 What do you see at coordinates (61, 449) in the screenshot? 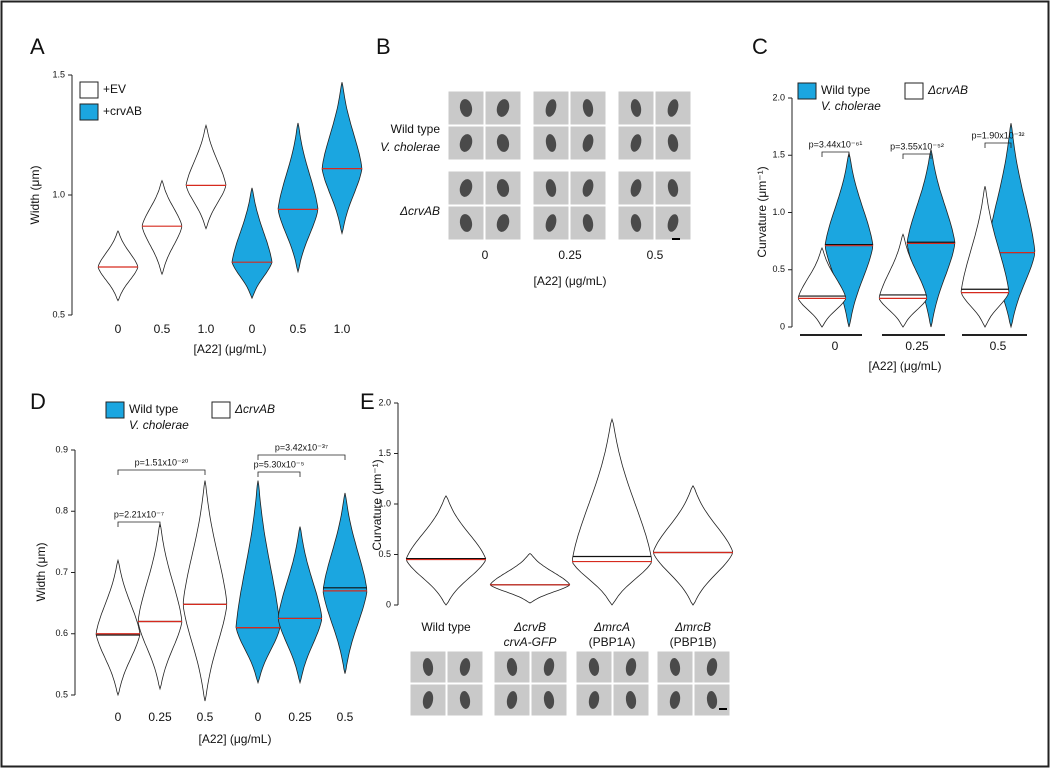
I see `y-tick-label: 0.9` at bounding box center [61, 449].